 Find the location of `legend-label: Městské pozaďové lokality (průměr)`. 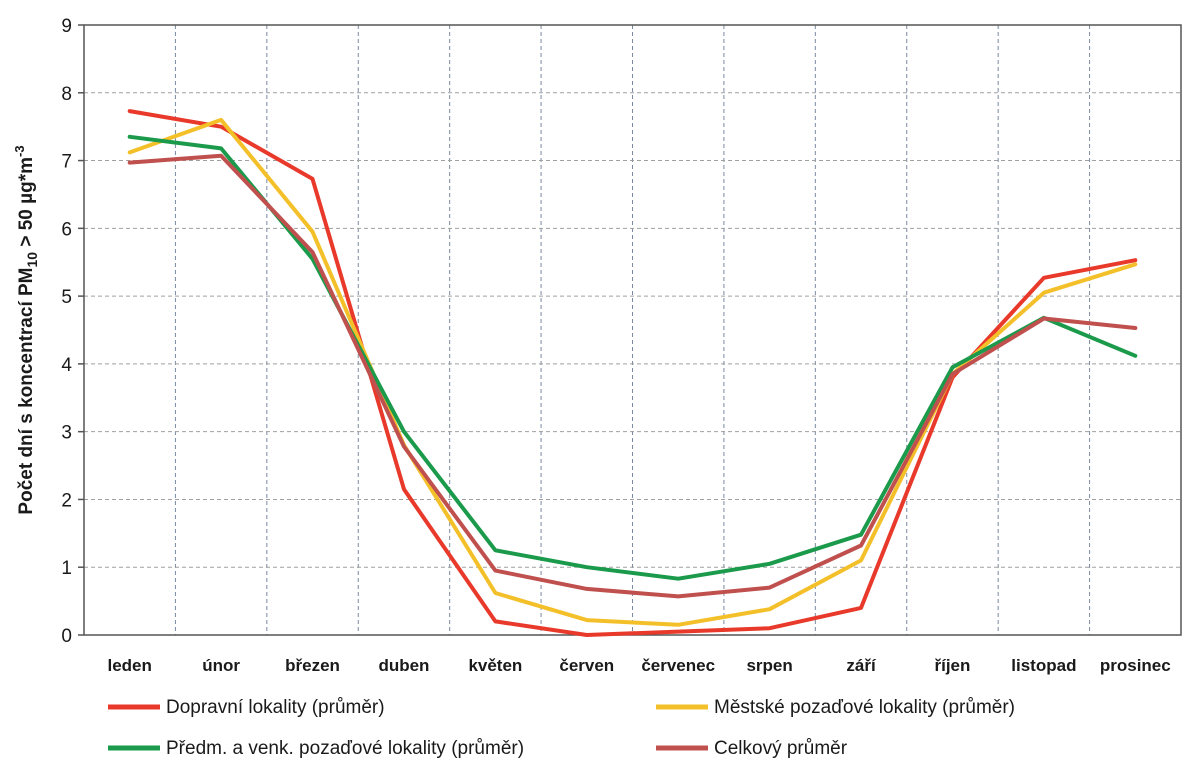

legend-label: Městské pozaďové lokality (průměr) is located at coordinates (864, 707).